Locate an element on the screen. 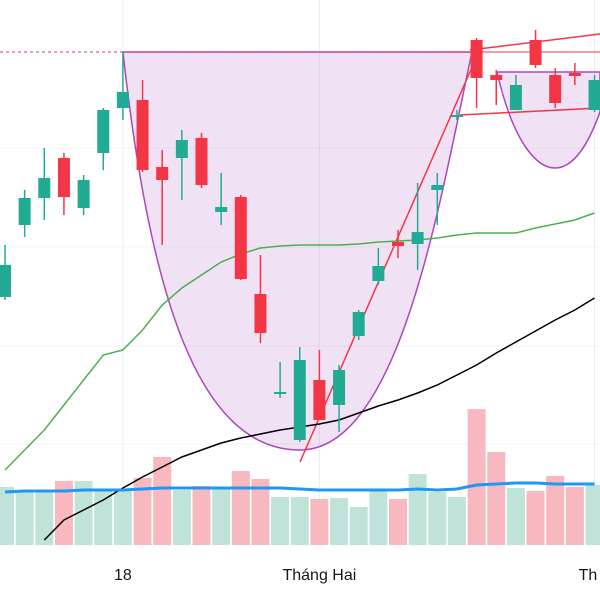  moving-average is located at coordinates (299, 487).